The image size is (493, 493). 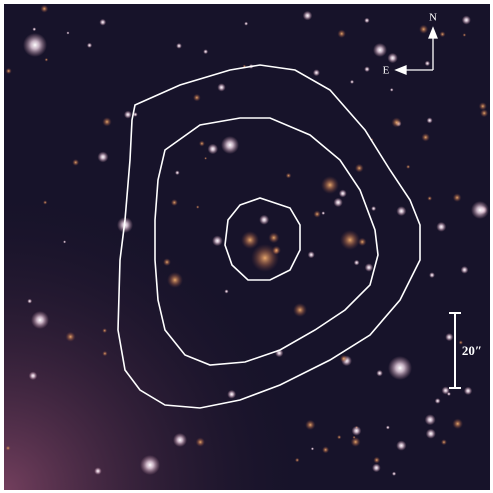 I want to click on inner-contour, so click(x=262, y=239).